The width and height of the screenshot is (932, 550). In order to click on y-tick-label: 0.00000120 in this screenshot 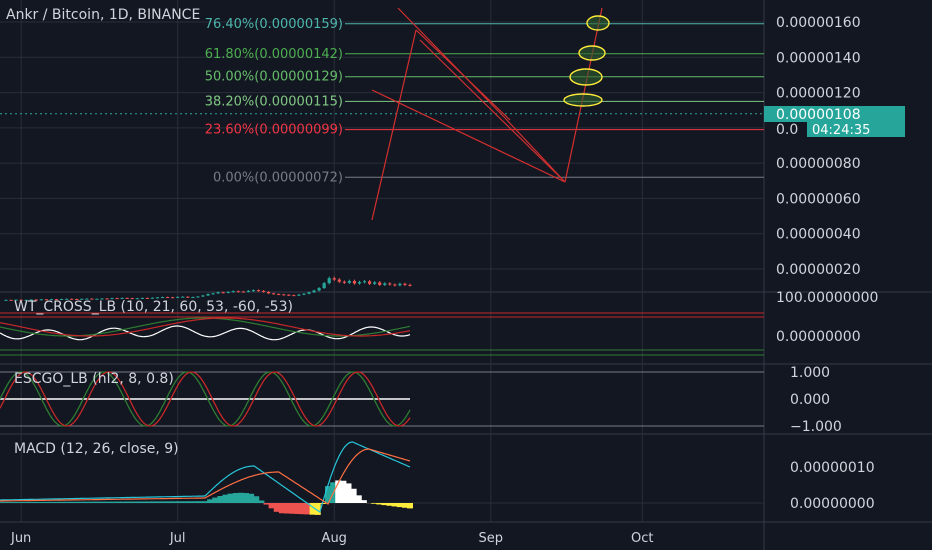, I will do `click(818, 94)`.